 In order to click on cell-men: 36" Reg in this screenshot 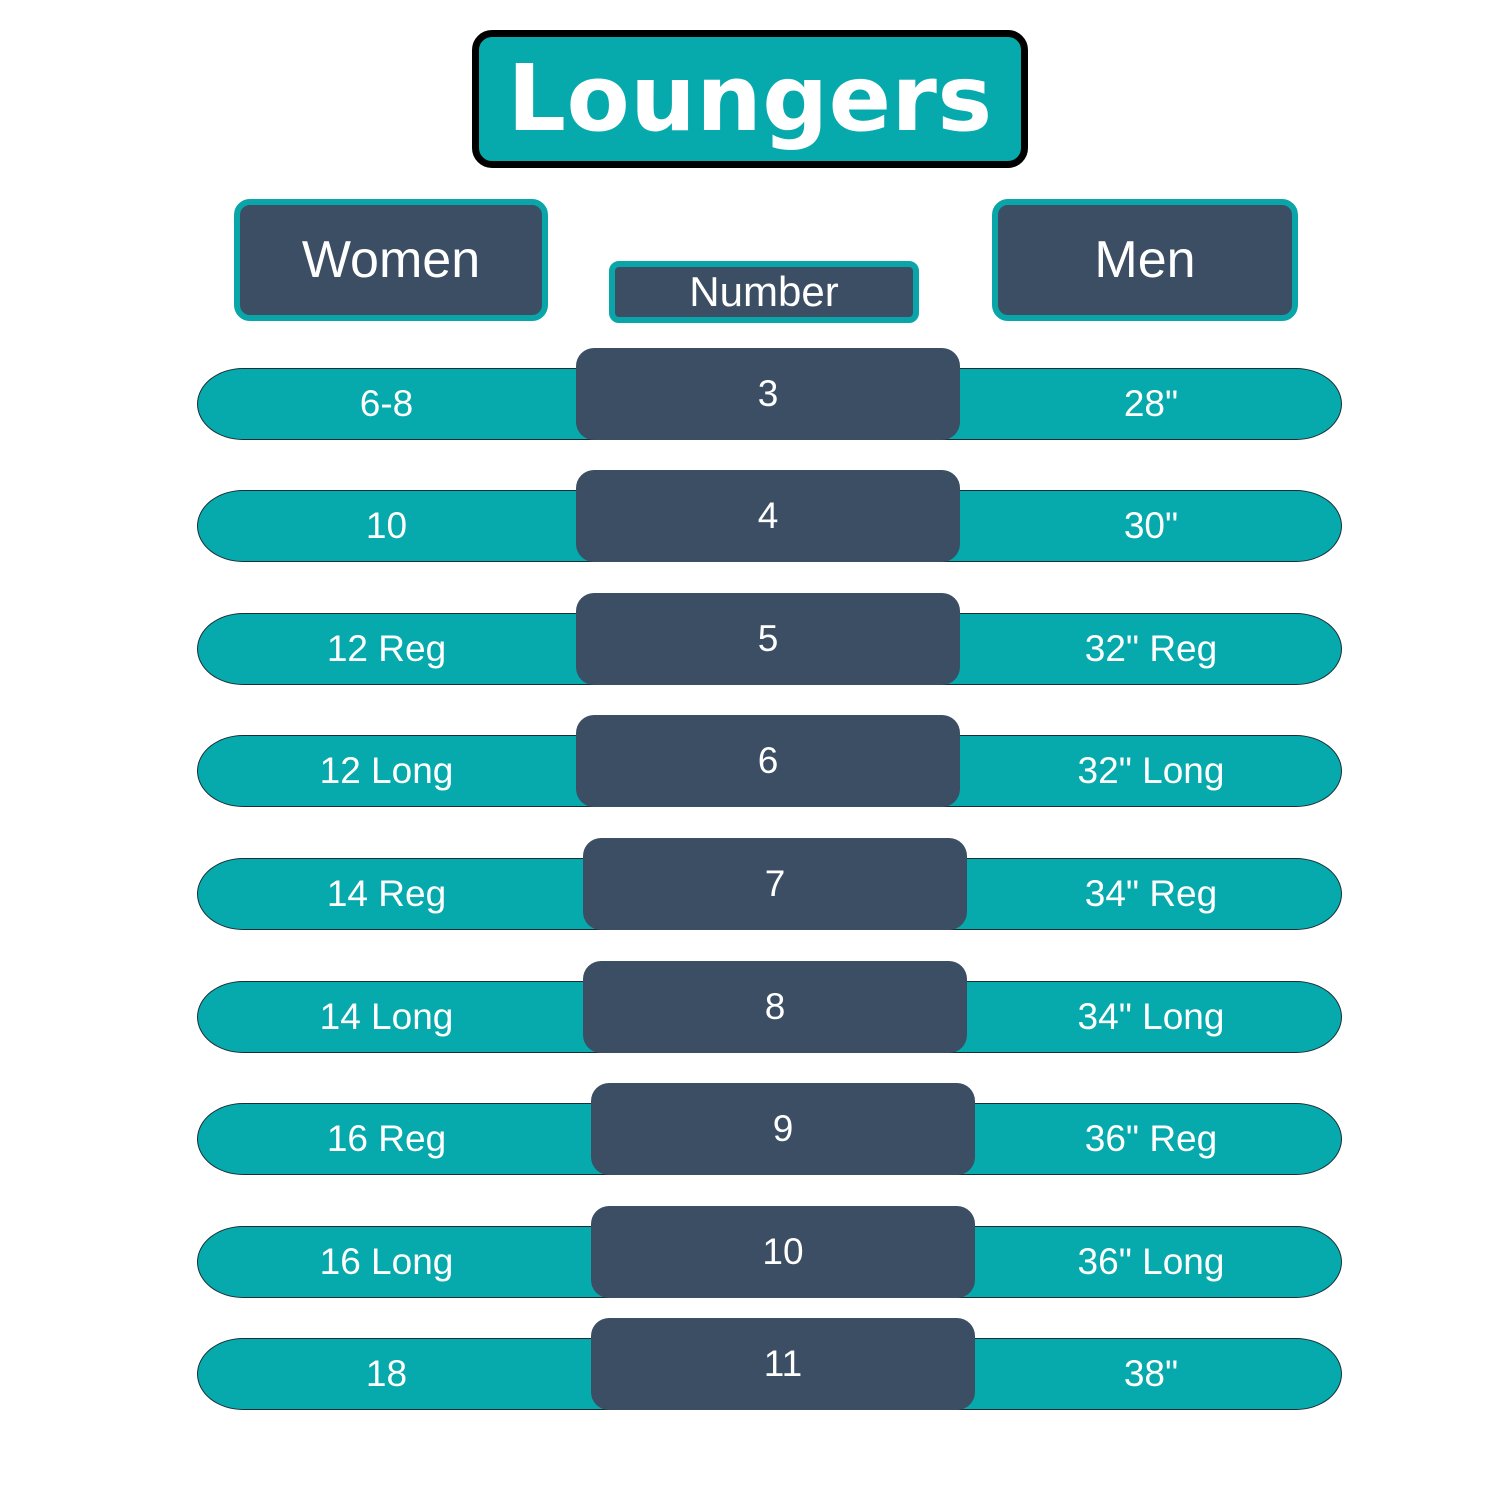, I will do `click(1151, 1138)`.